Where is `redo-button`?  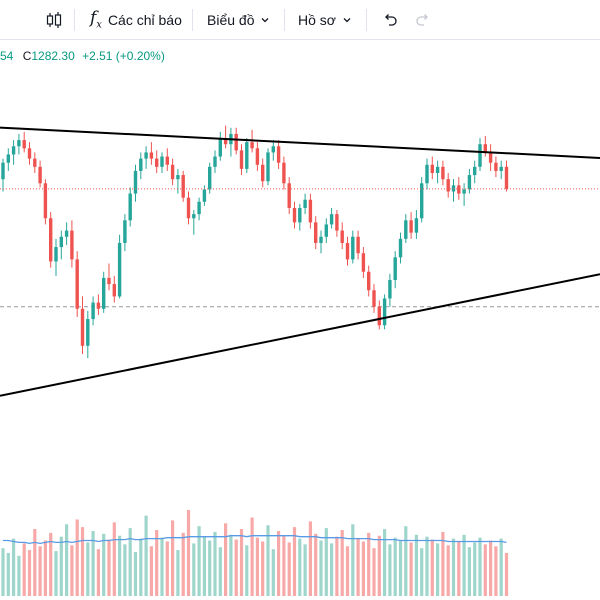
redo-button is located at coordinates (423, 19).